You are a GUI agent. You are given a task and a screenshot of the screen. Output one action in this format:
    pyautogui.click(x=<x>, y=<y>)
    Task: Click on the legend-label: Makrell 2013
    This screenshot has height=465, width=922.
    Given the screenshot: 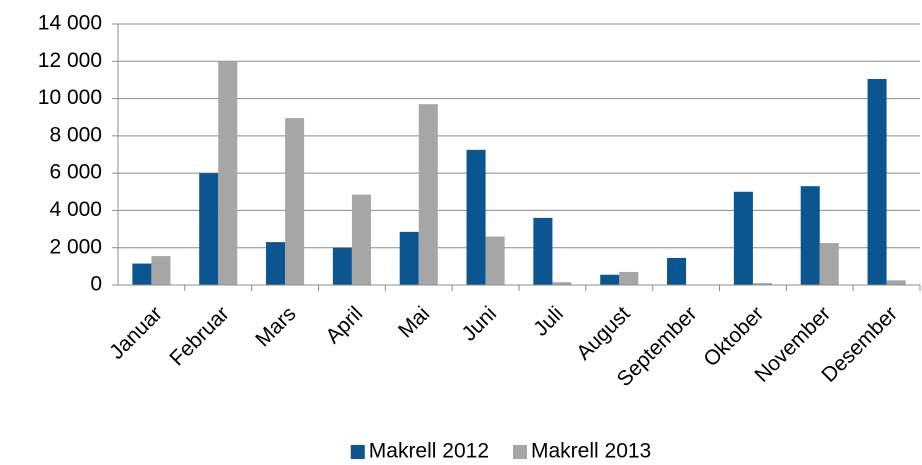 What is the action you would take?
    pyautogui.click(x=591, y=451)
    